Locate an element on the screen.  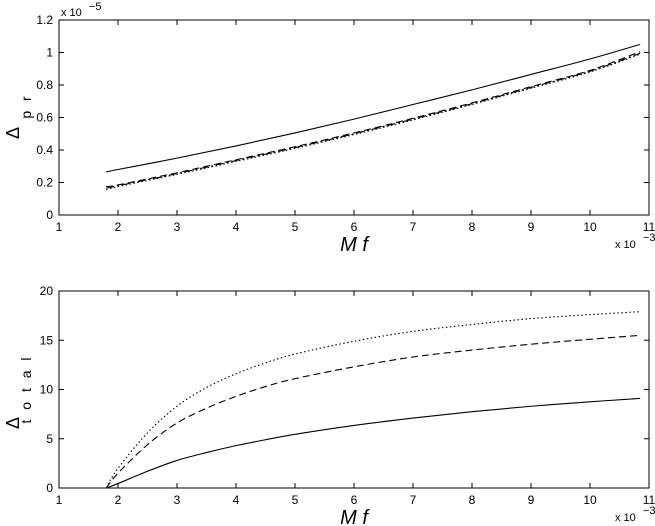
x-axis-label-top: M f is located at coordinates (355, 245).